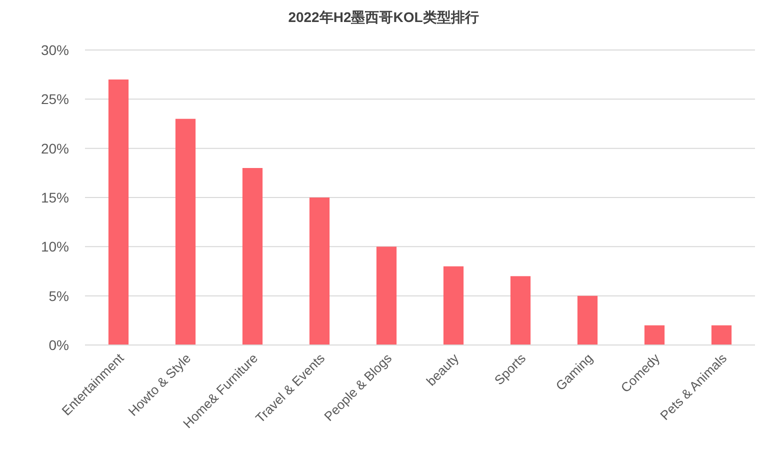 This screenshot has height=451, width=767. What do you see at coordinates (58, 345) in the screenshot?
I see `ytick: 0%` at bounding box center [58, 345].